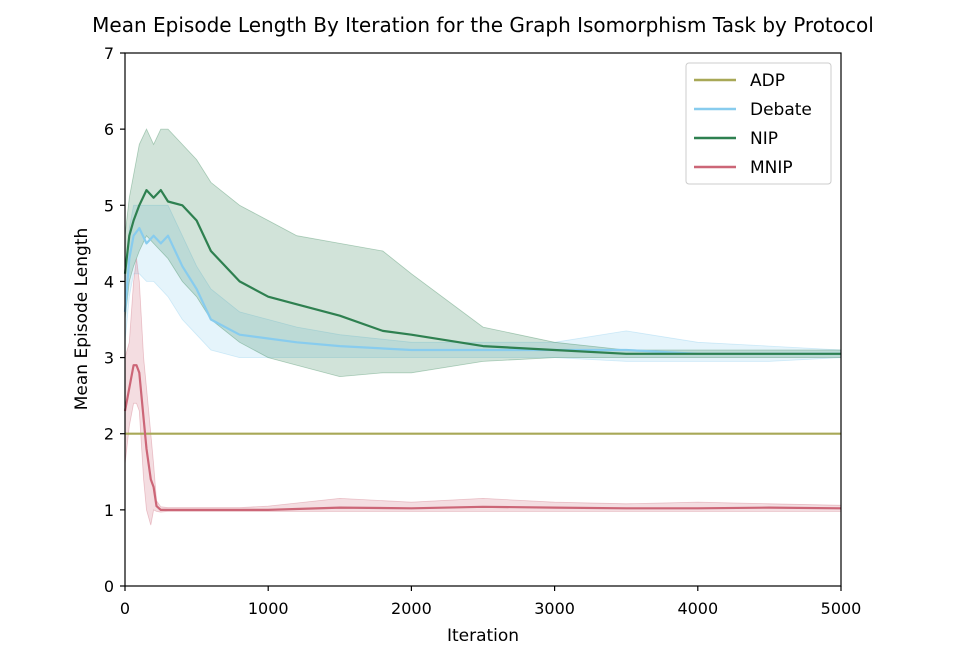  I want to click on y-tick-label: 5, so click(109, 205).